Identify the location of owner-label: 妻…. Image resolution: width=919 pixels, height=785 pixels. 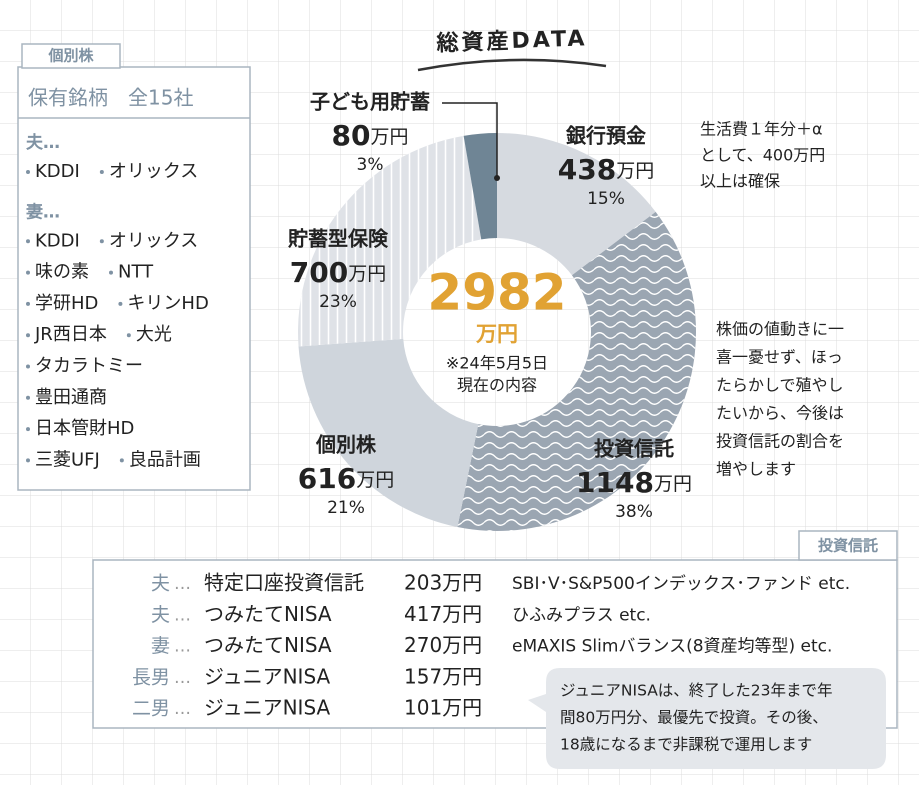
(43, 212).